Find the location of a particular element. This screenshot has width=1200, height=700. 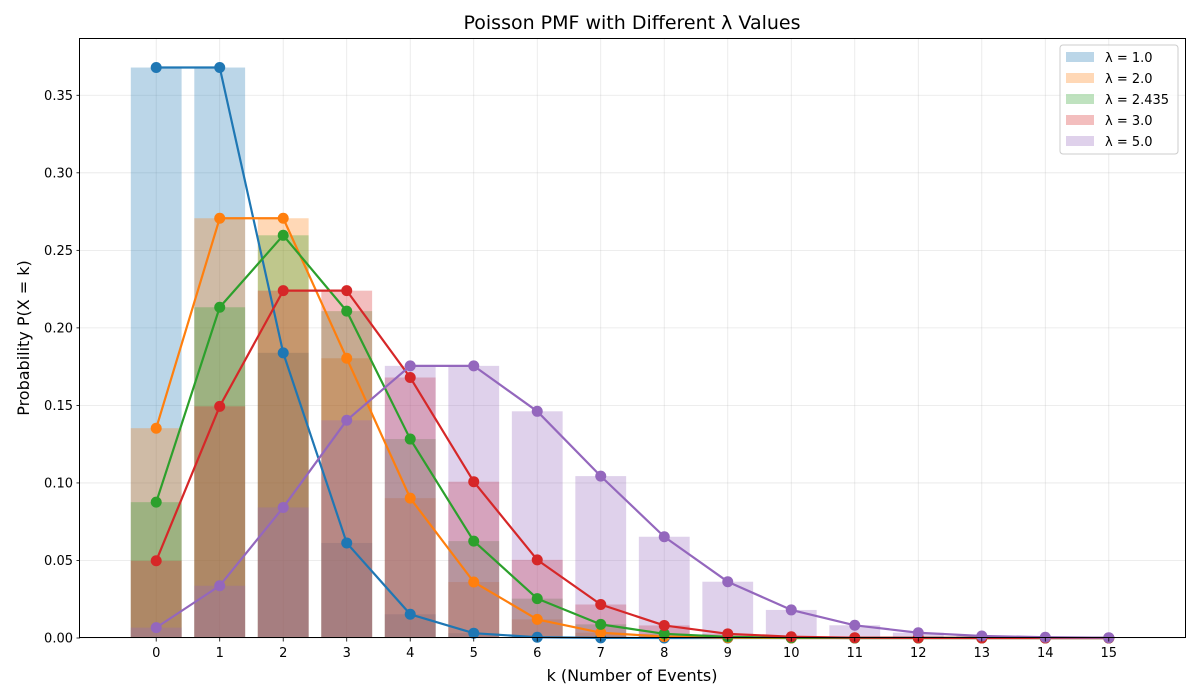

chart-title: Poisson PMF with Different λ Values is located at coordinates (631, 23).